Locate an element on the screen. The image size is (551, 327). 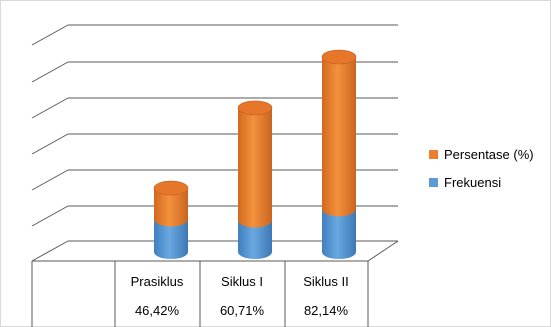
table-value: 60,71% is located at coordinates (242, 310).